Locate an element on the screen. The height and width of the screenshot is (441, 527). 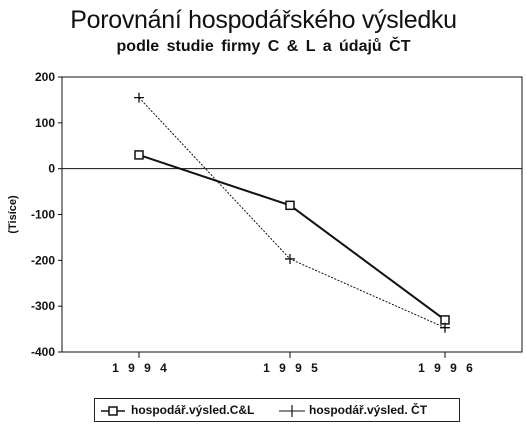
y-tick-label: -400 is located at coordinates (43, 352).